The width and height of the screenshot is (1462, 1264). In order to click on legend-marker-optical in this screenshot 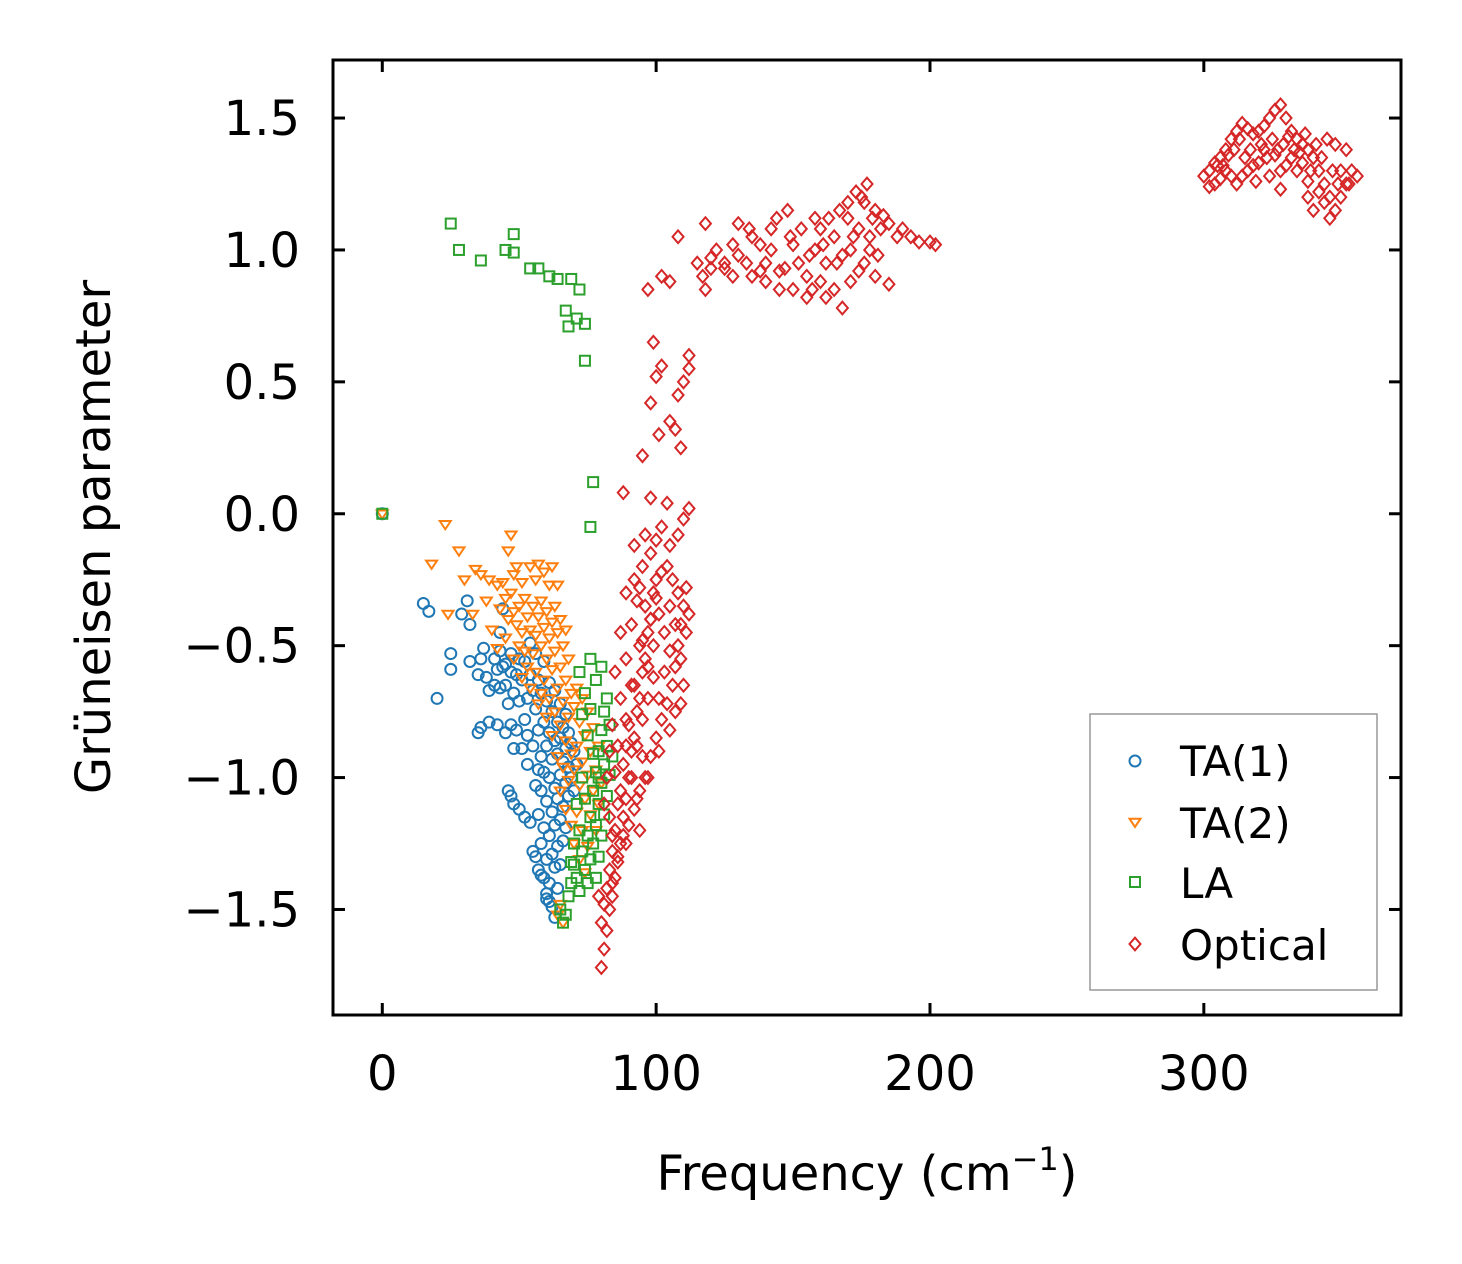, I will do `click(1135, 944)`.